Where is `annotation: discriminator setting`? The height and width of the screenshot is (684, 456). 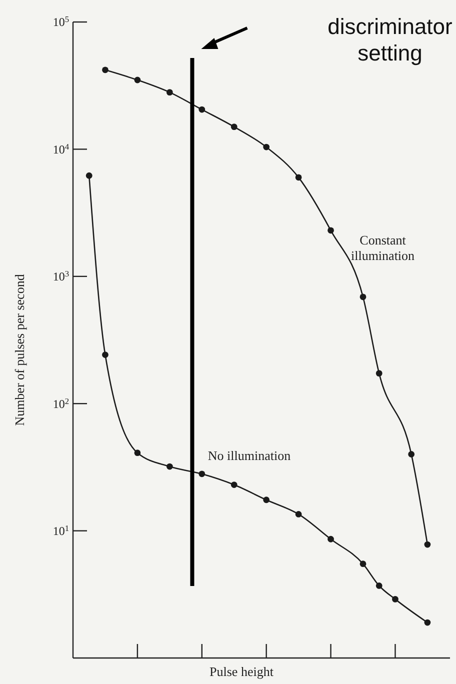
annotation: discriminator setting is located at coordinates (390, 40).